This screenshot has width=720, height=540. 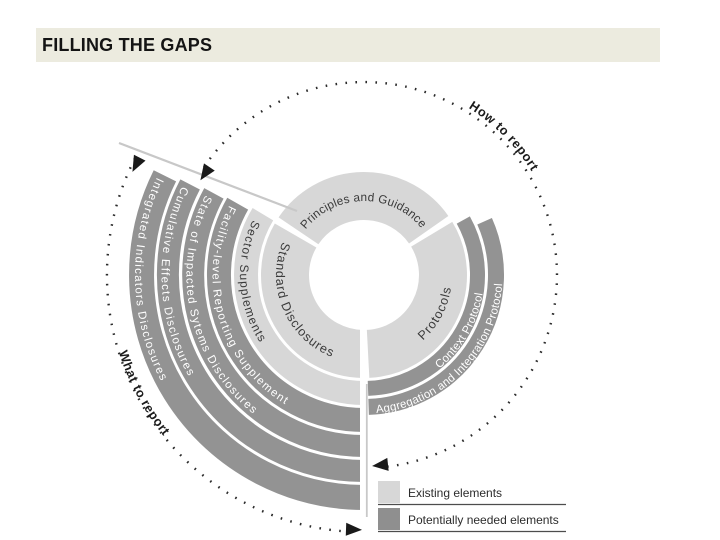 I want to click on ring-sector-supplements, so click(x=299, y=306).